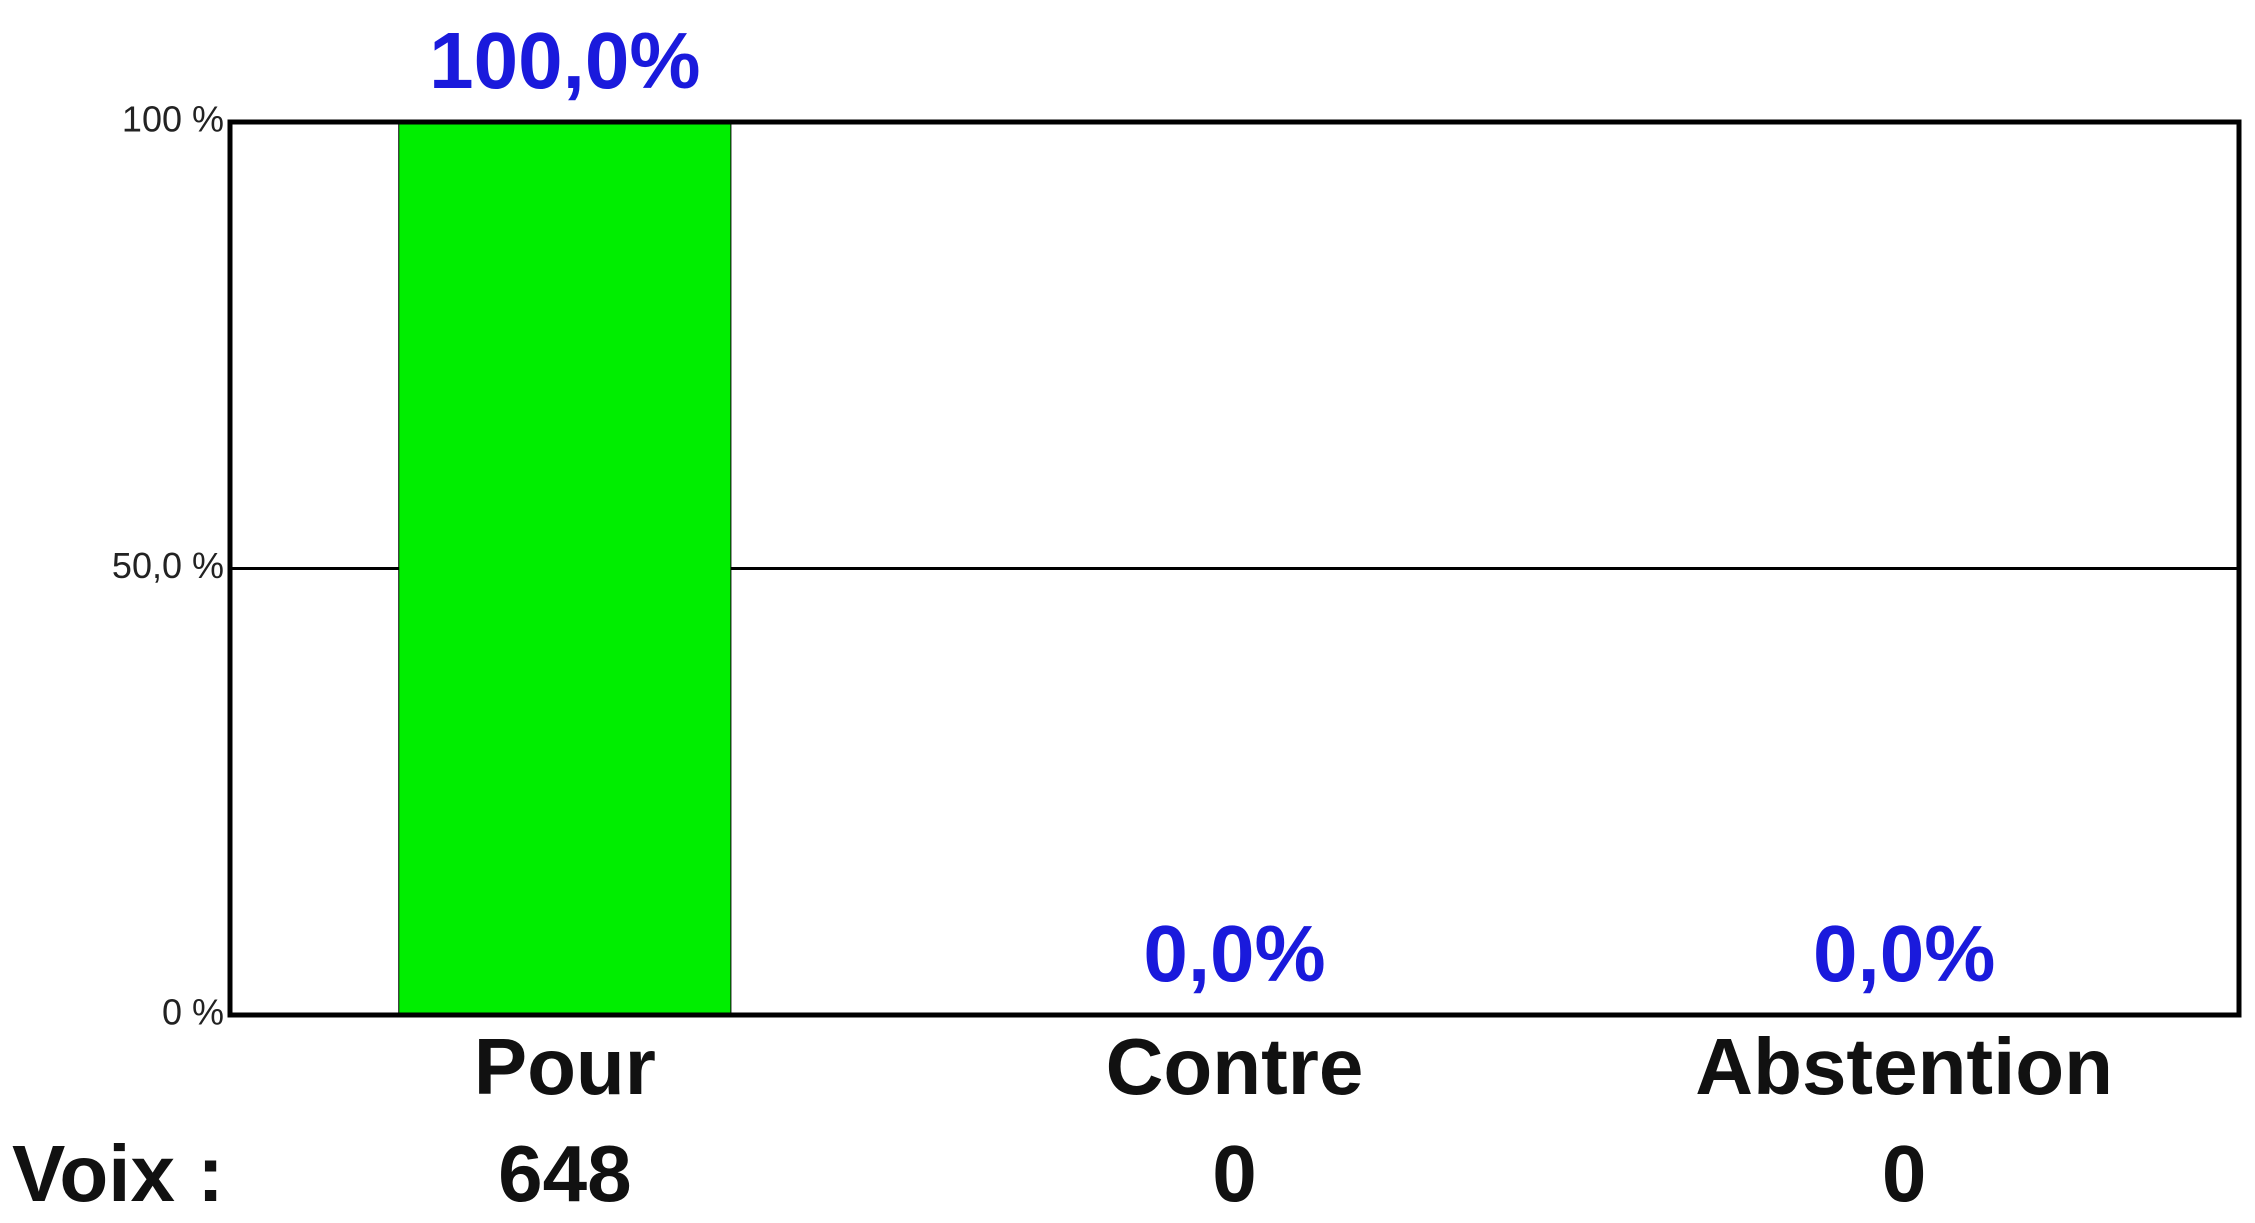  I want to click on y-tick-label: 100 %, so click(173, 119).